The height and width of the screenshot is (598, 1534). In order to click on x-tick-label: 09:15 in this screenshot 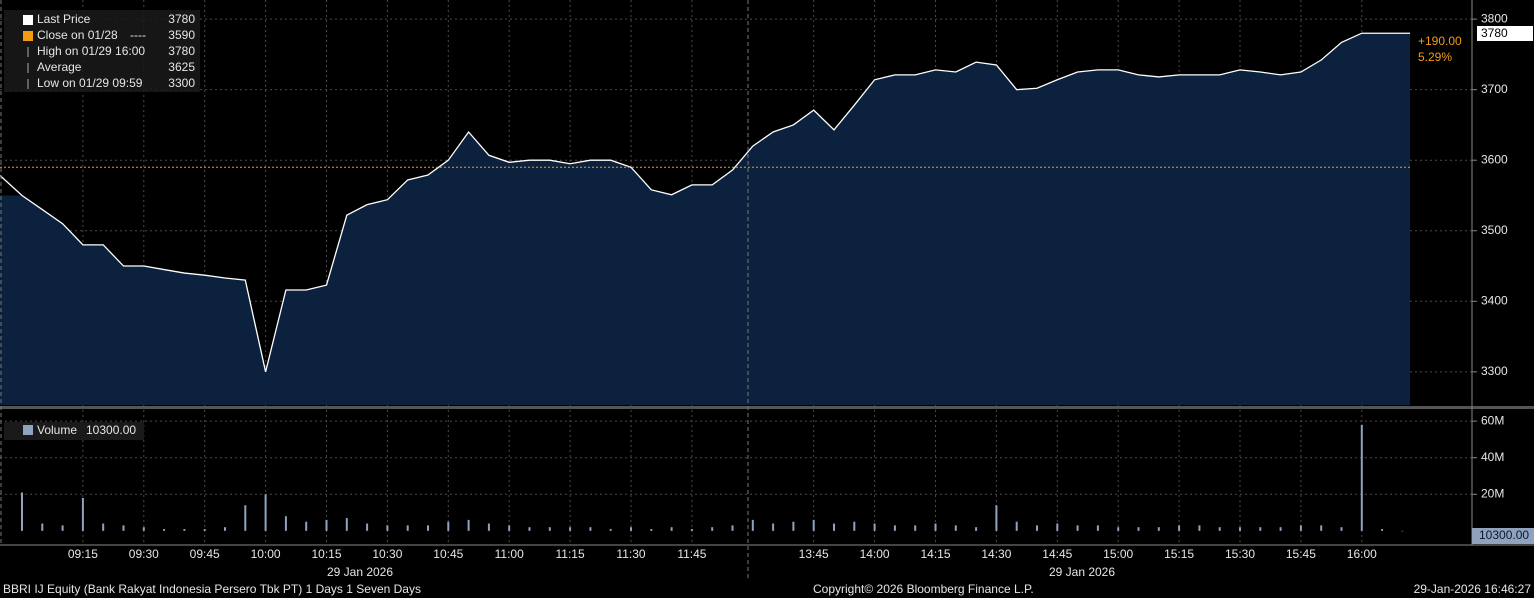, I will do `click(83, 554)`.